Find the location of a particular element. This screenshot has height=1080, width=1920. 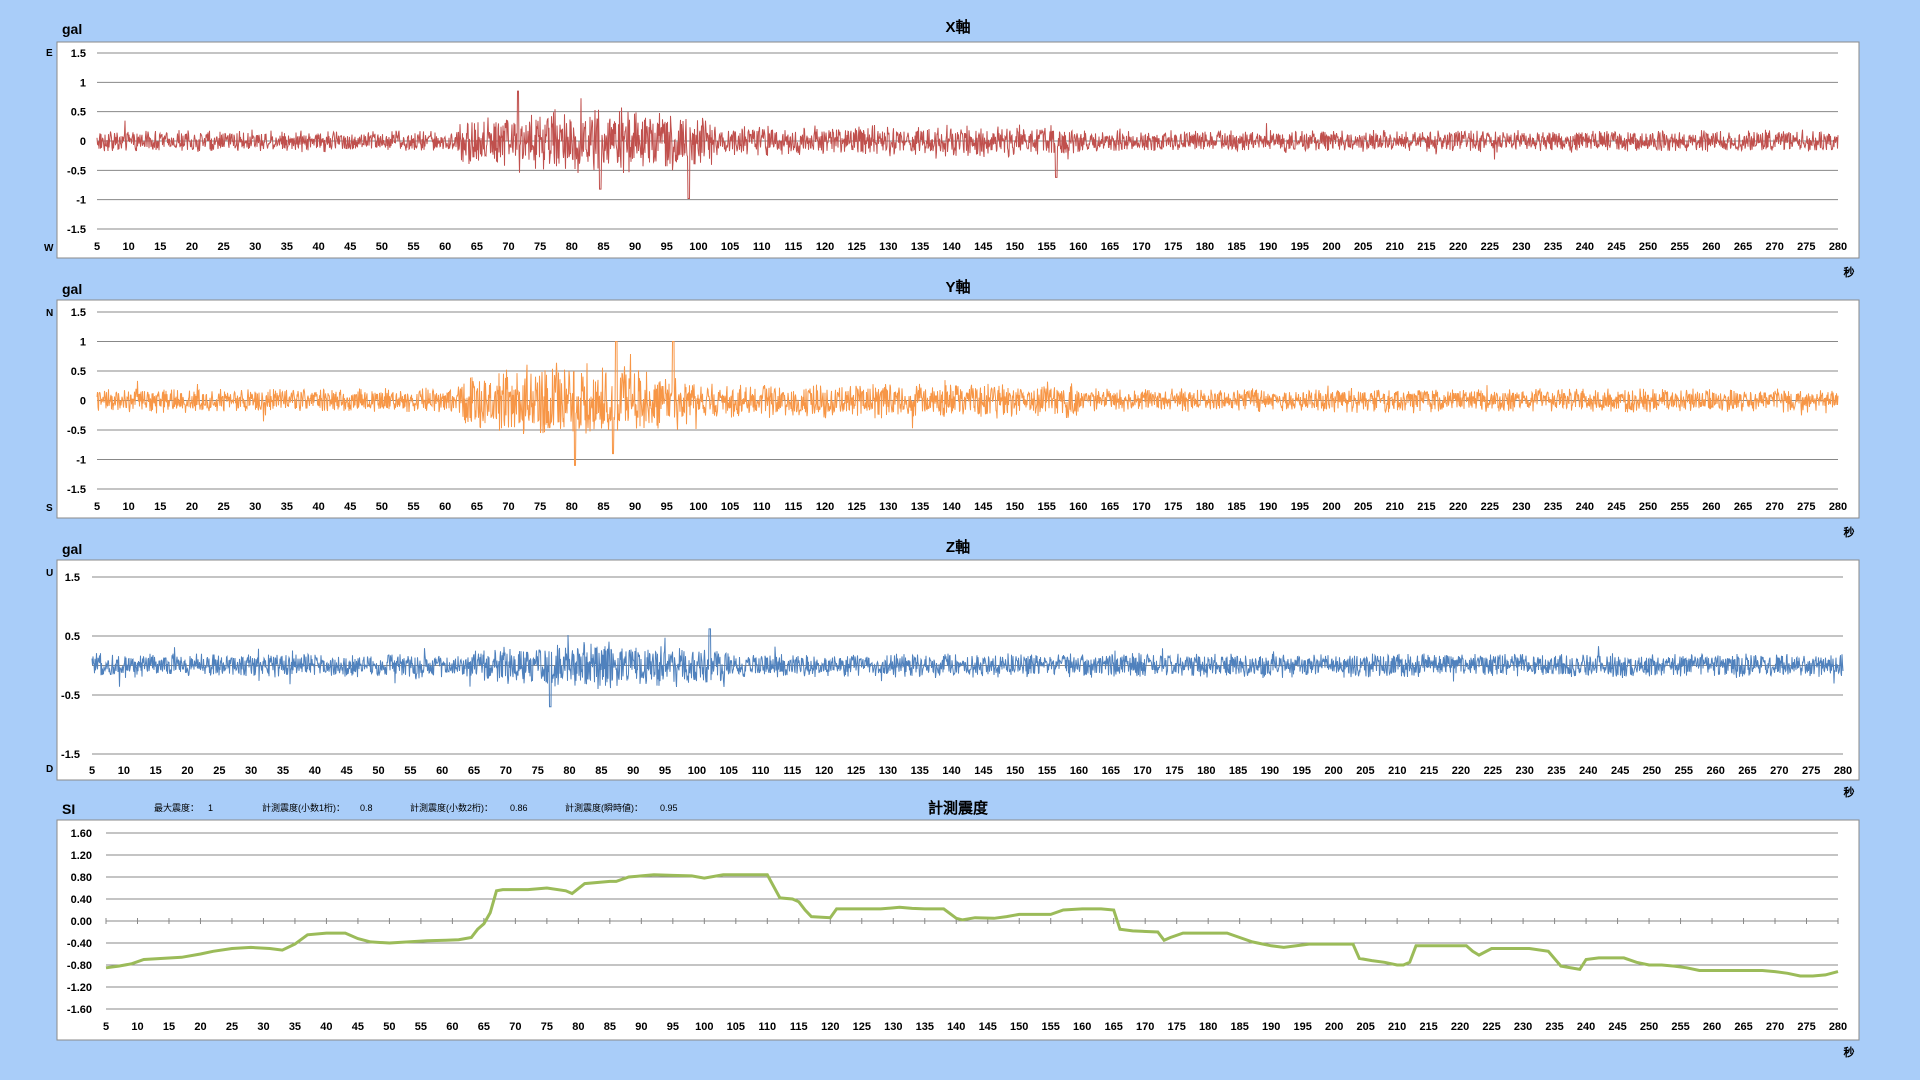

x-tick-label: 270 is located at coordinates (1775, 507).